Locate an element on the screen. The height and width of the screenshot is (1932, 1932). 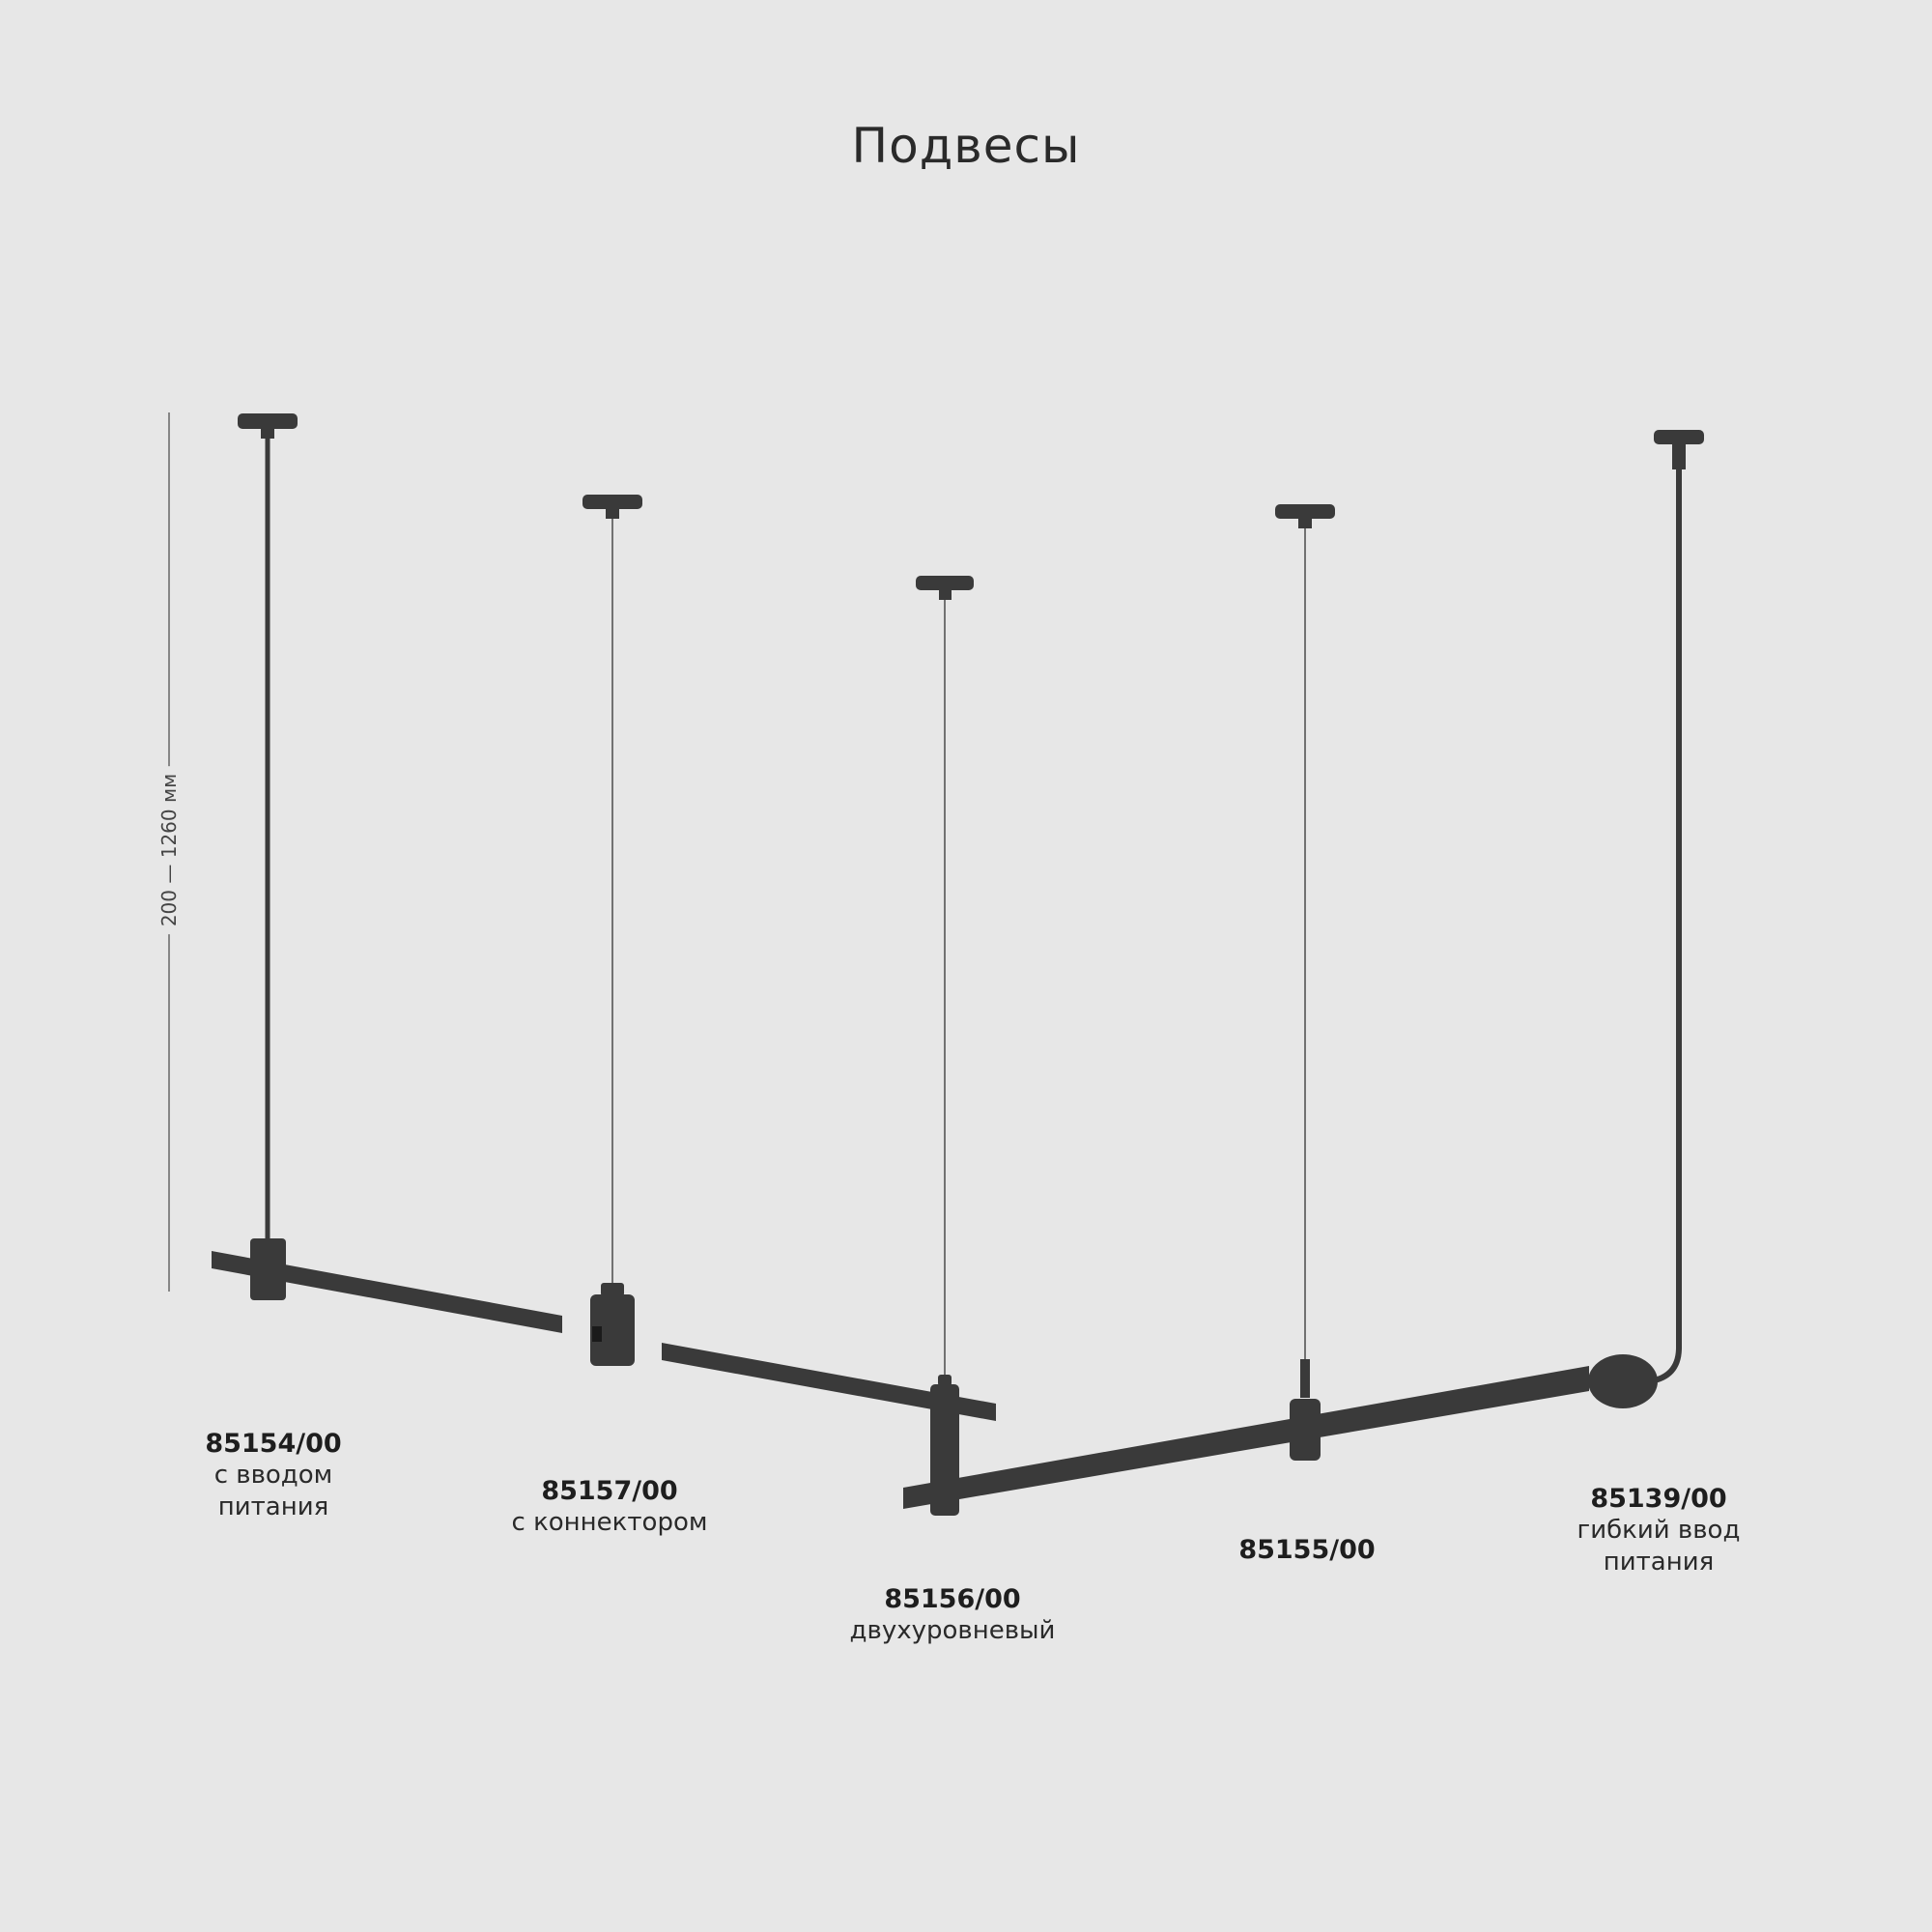
product-desc: гибкий ввод is located at coordinates (1659, 1530).